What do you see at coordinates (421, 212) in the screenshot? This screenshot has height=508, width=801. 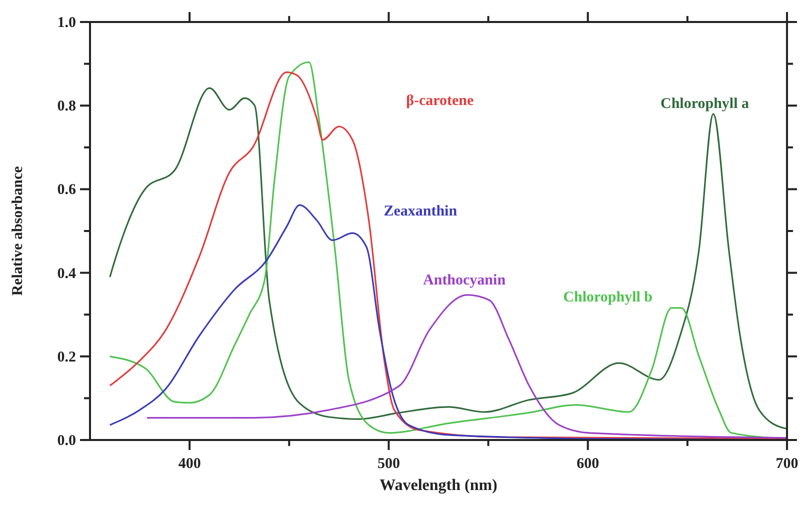 I see `series-label: Zeaxanthin` at bounding box center [421, 212].